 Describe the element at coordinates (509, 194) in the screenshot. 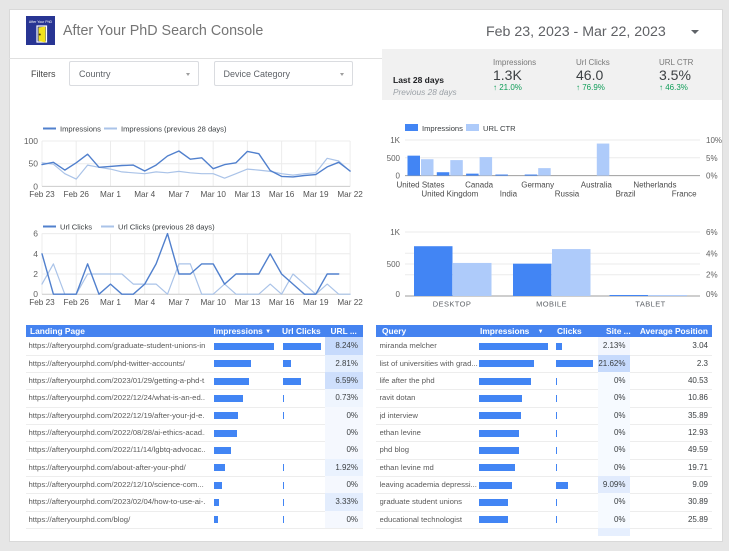

I see `svg-text: India` at that location.